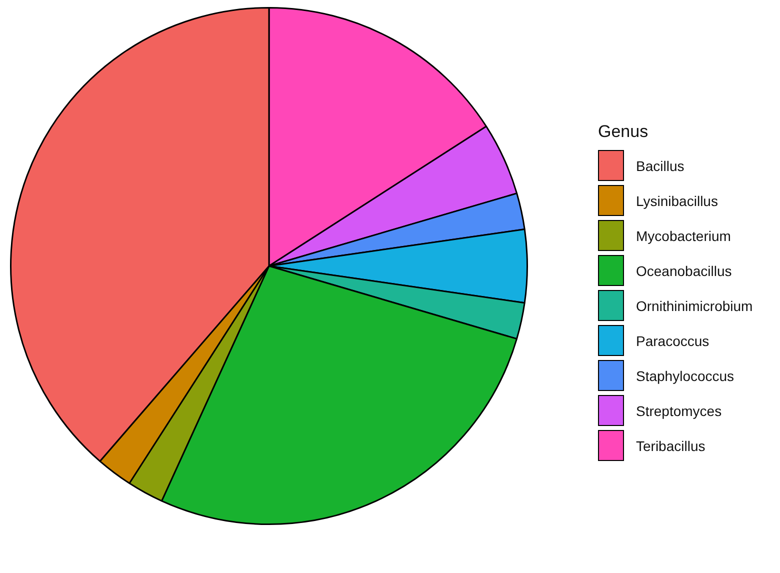  Describe the element at coordinates (685, 376) in the screenshot. I see `legend-label: Staphylococcus` at that location.